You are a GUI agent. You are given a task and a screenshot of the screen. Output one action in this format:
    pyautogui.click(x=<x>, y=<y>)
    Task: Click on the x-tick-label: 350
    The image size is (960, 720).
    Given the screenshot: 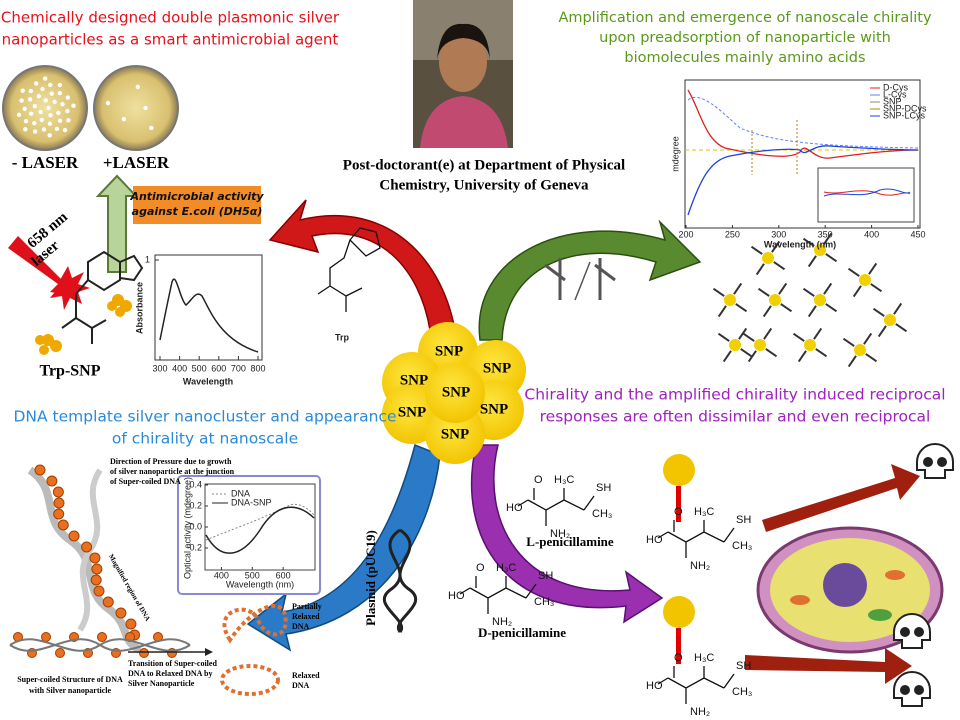 What is the action you would take?
    pyautogui.click(x=825, y=234)
    